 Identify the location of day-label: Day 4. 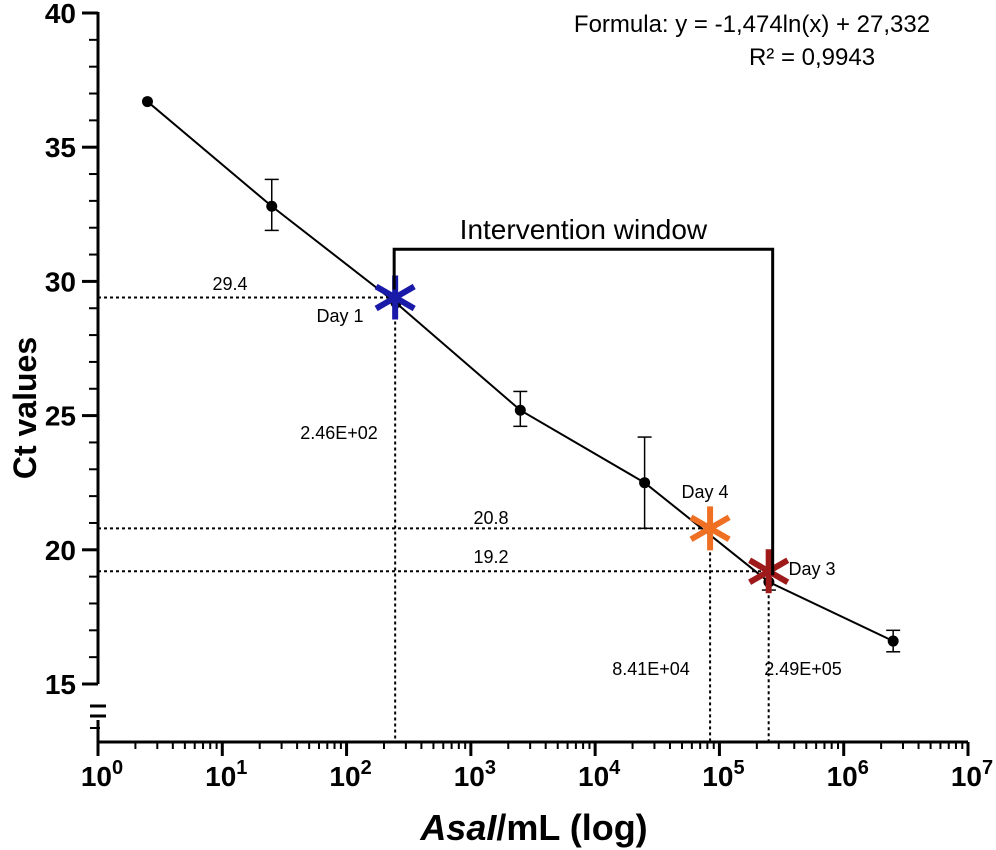
(704, 492).